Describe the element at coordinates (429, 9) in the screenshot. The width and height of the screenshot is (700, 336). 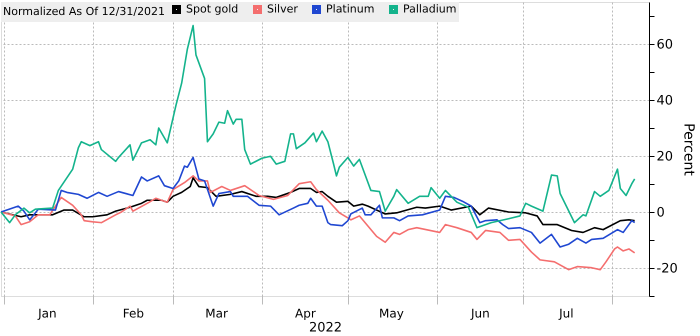
I see `legend-label: Palladium` at that location.